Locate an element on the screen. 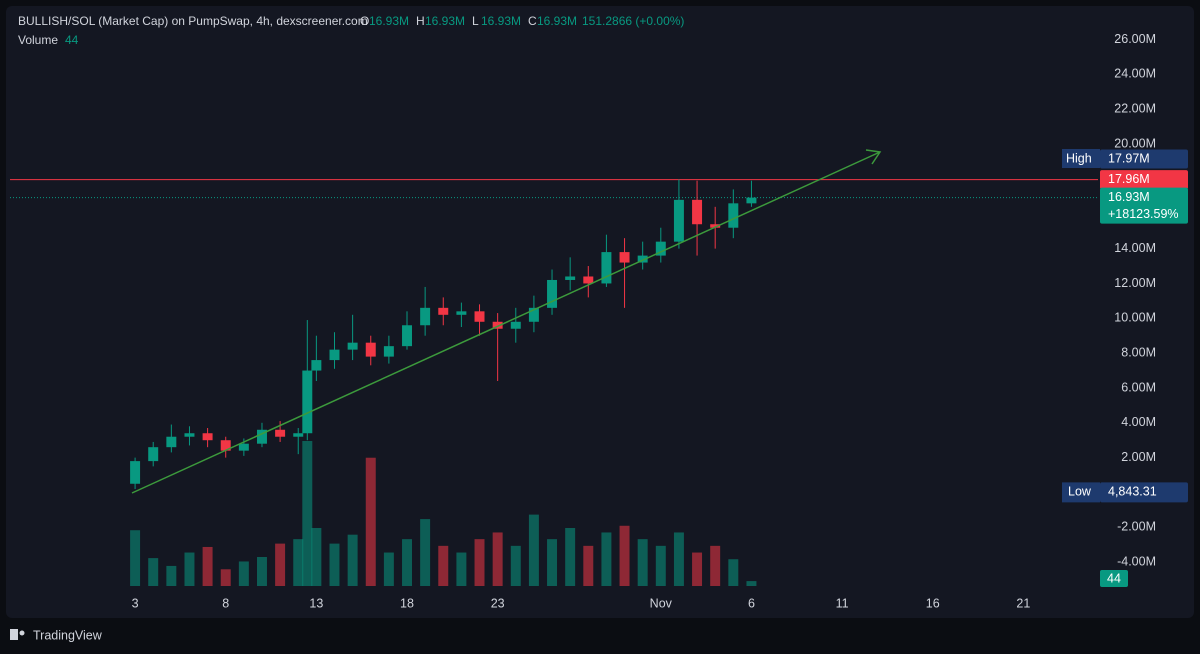 The image size is (1200, 654). x-tick-label: 21 is located at coordinates (1023, 603).